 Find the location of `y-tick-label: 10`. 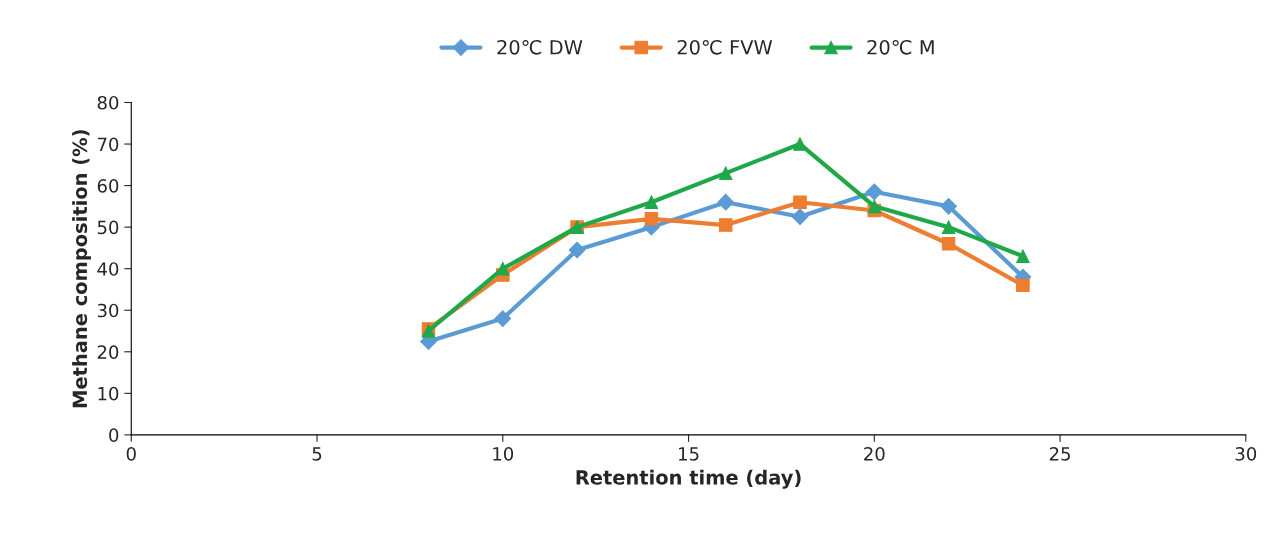

y-tick-label: 10 is located at coordinates (108, 393).